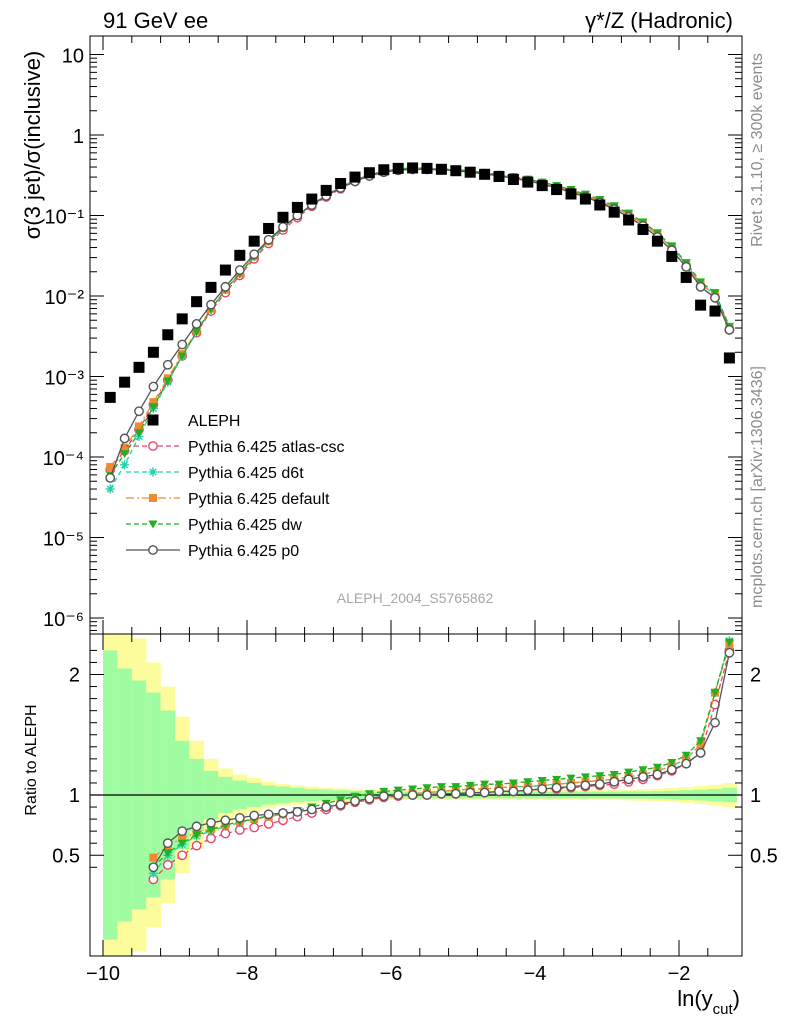 The width and height of the screenshot is (786, 1024). What do you see at coordinates (31, 759) in the screenshot?
I see `ratio-y-axis-label: Ratio to ALEPH` at bounding box center [31, 759].